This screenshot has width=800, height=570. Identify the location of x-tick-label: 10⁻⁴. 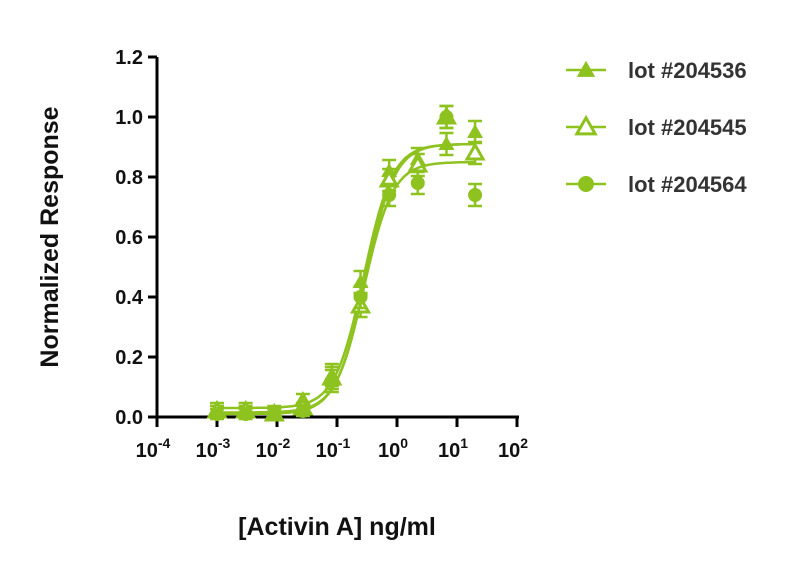
(153, 448).